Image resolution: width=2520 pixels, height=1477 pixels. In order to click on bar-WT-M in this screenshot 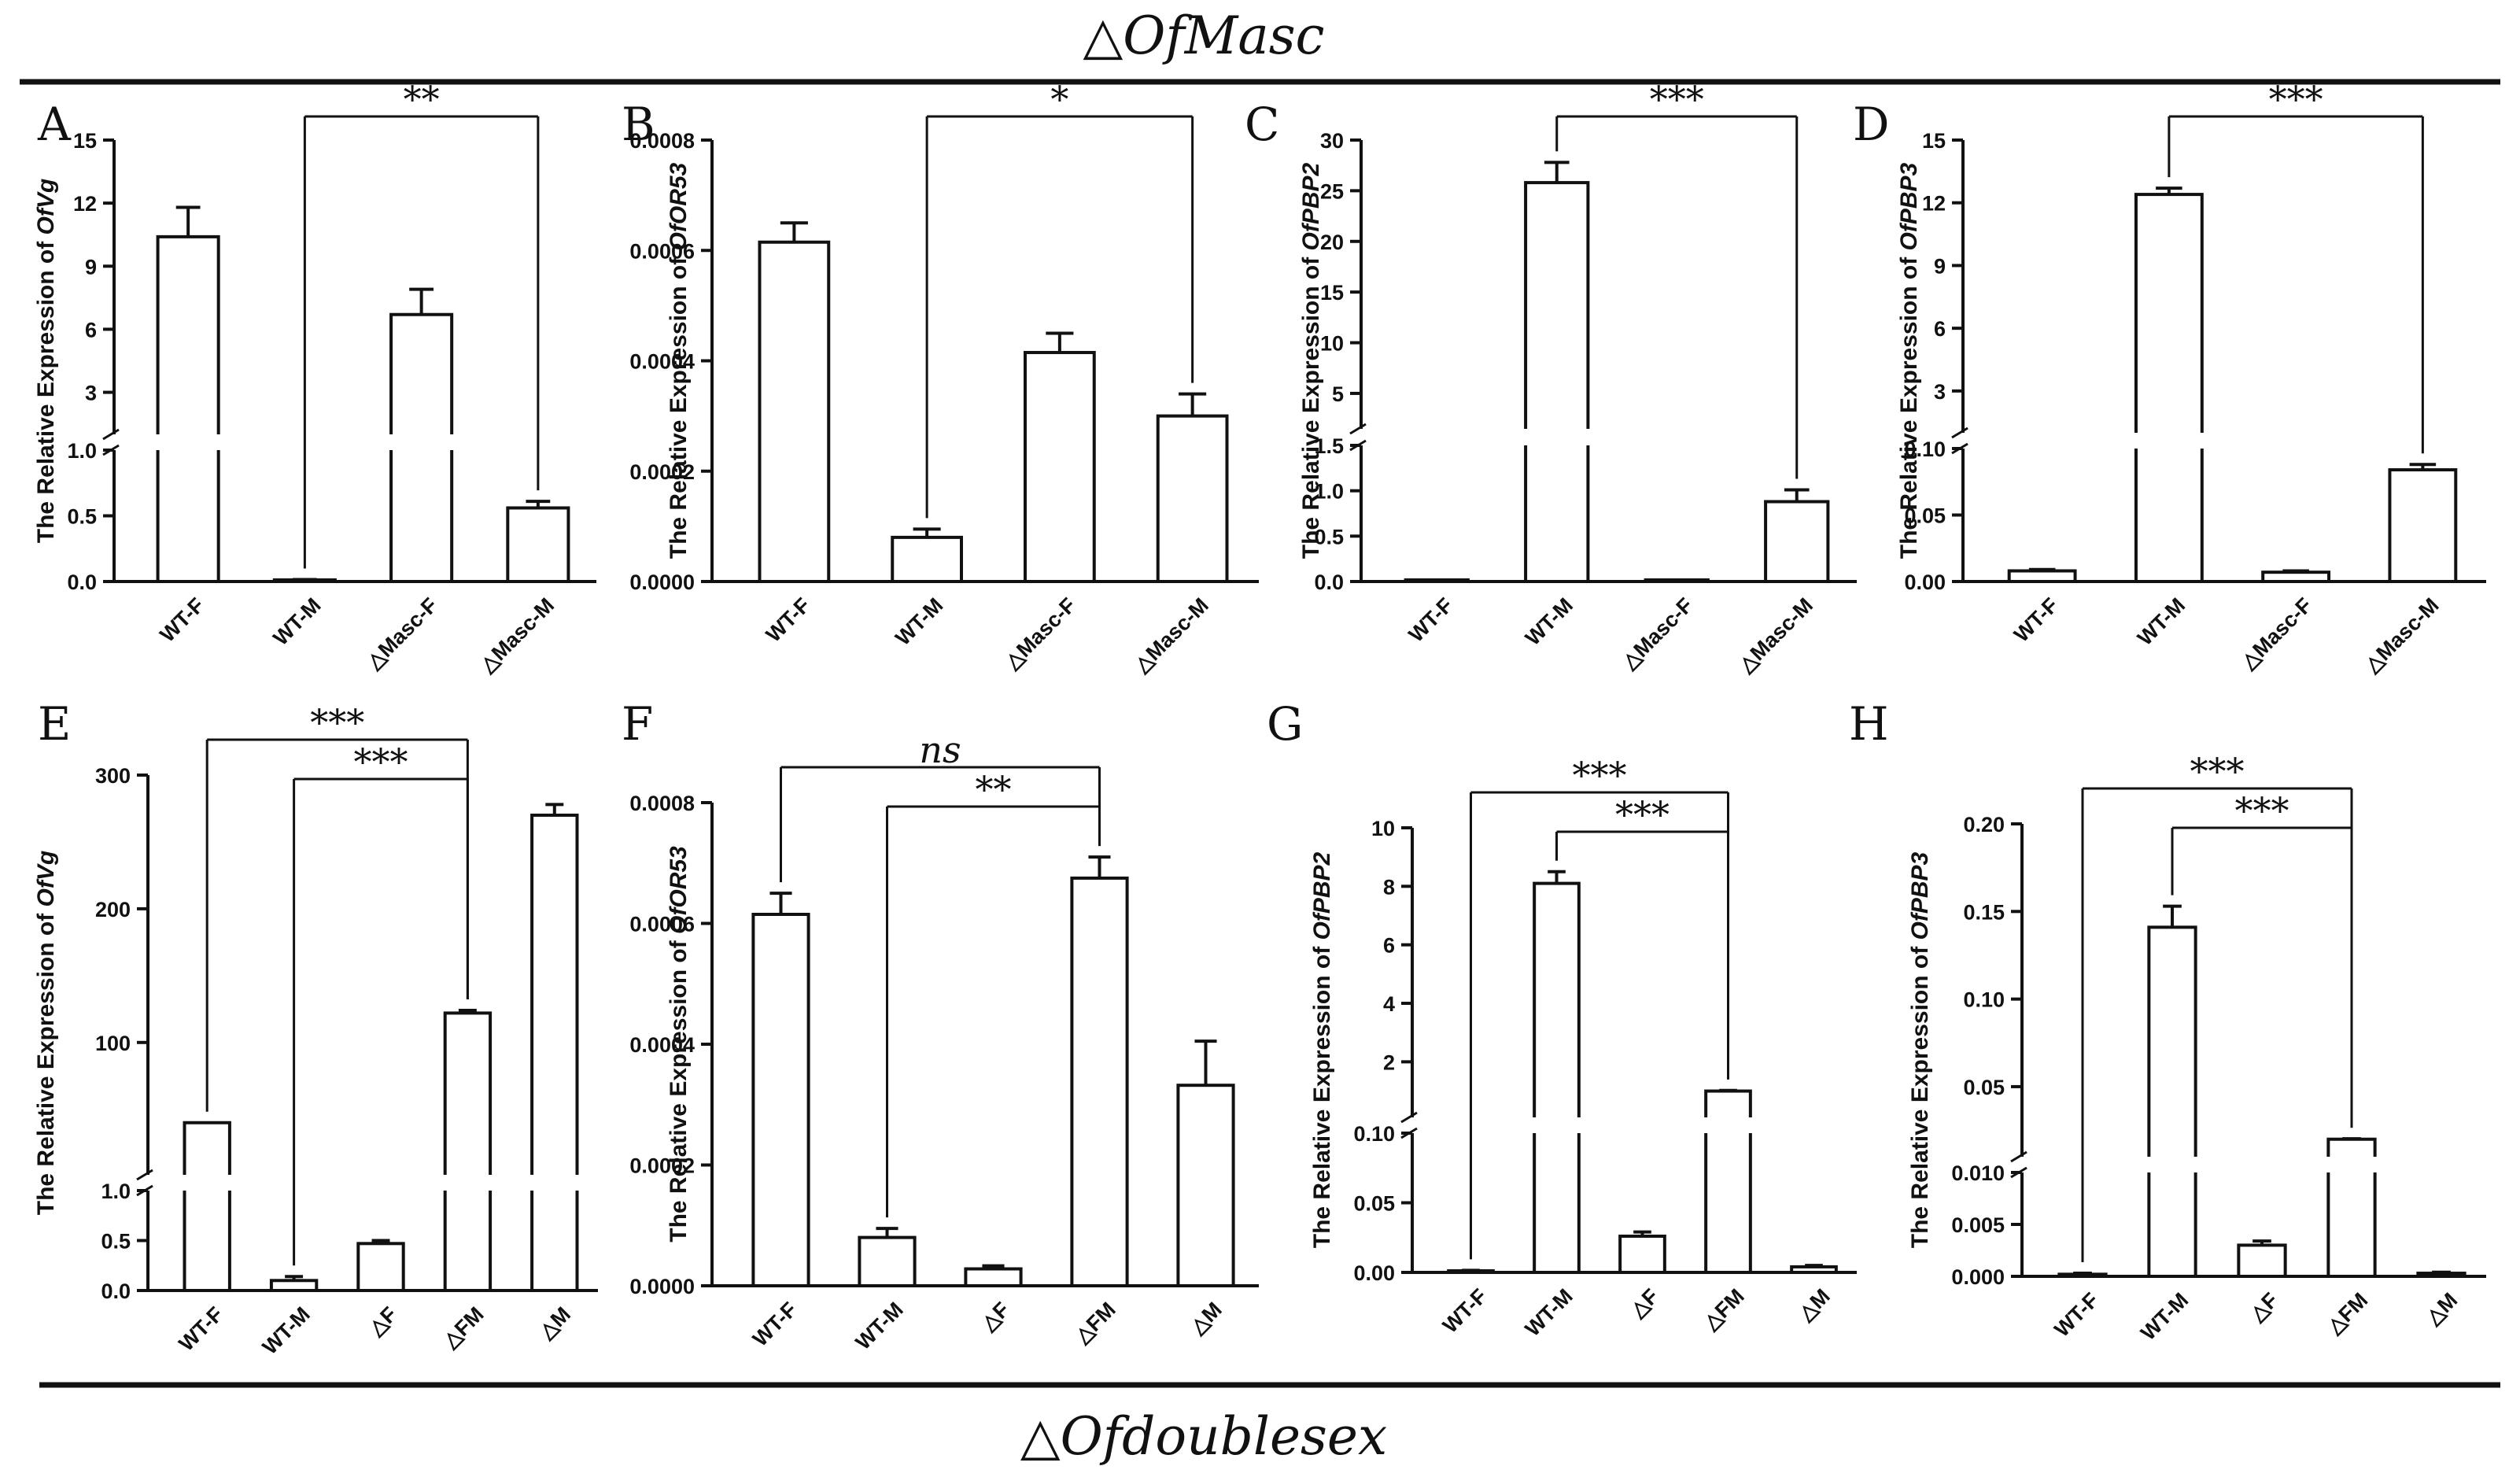, I will do `click(887, 1261)`.